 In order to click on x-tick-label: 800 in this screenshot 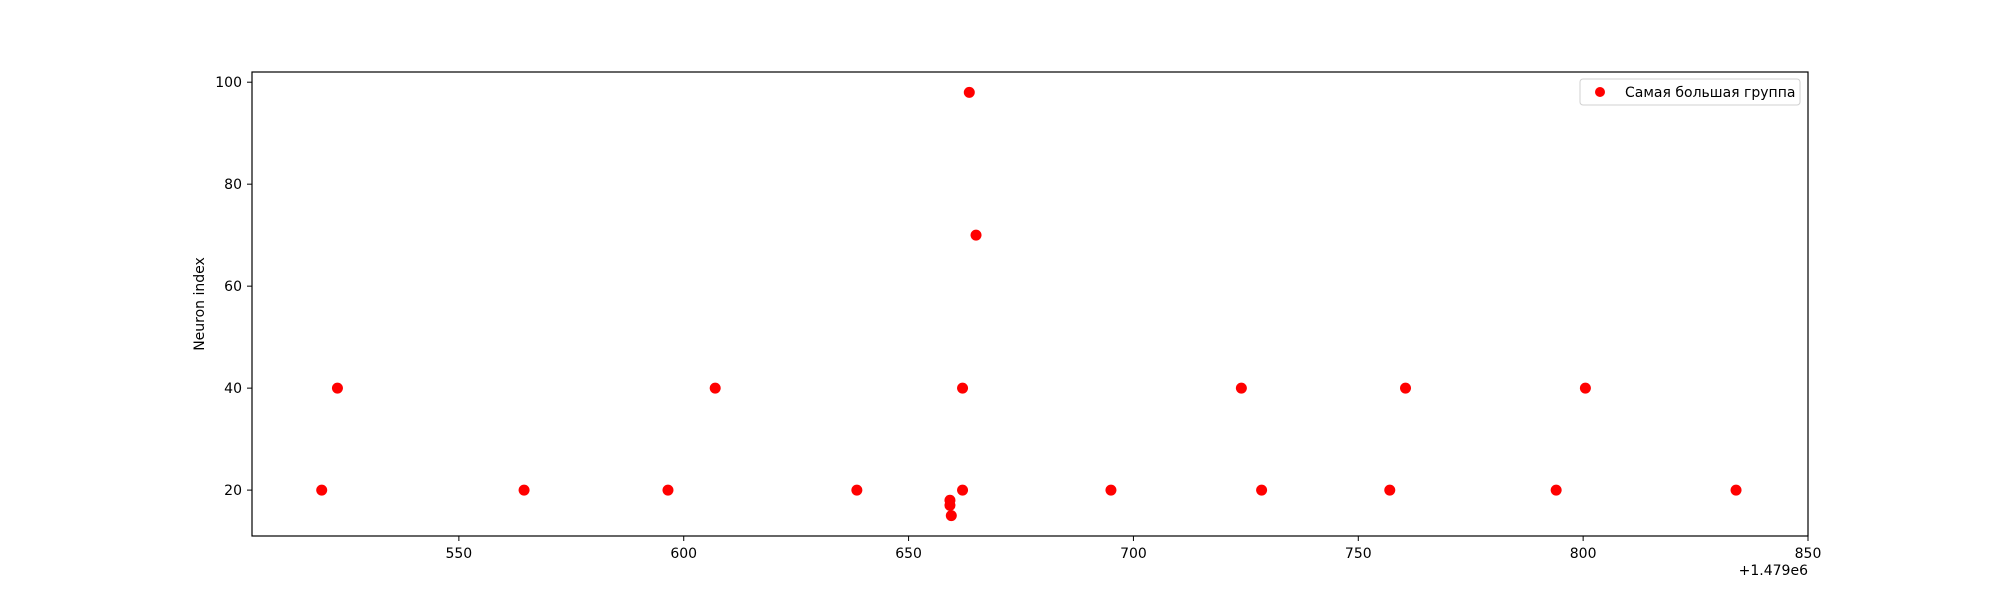, I will do `click(1583, 554)`.